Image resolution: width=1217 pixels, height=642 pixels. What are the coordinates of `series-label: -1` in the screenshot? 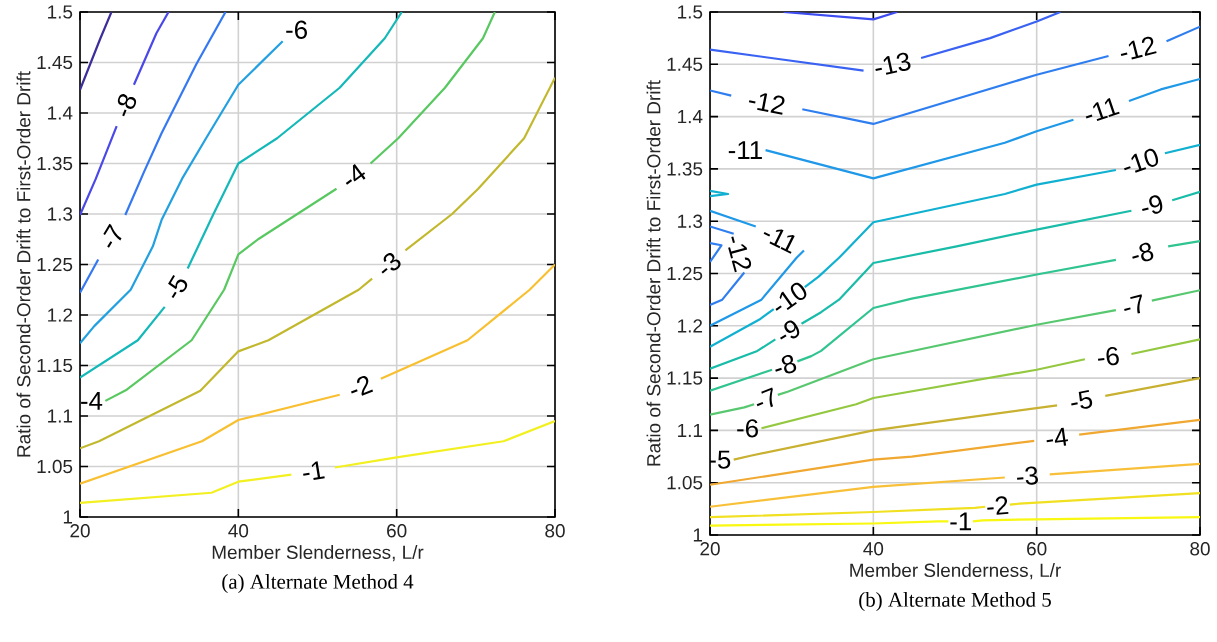 It's located at (960, 521).